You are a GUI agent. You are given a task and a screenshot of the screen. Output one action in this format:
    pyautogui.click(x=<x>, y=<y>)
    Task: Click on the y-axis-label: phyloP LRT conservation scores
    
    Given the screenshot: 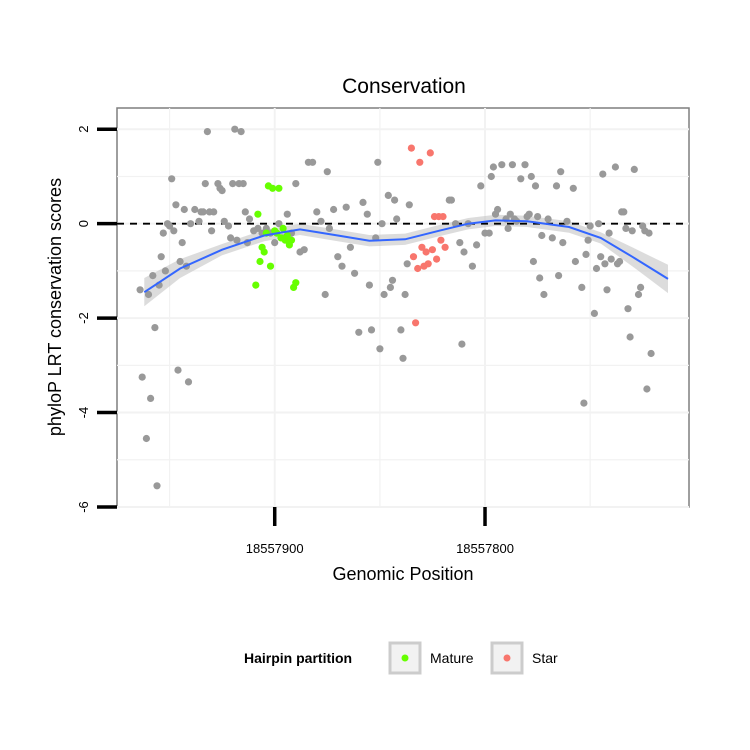 What is the action you would take?
    pyautogui.click(x=55, y=307)
    